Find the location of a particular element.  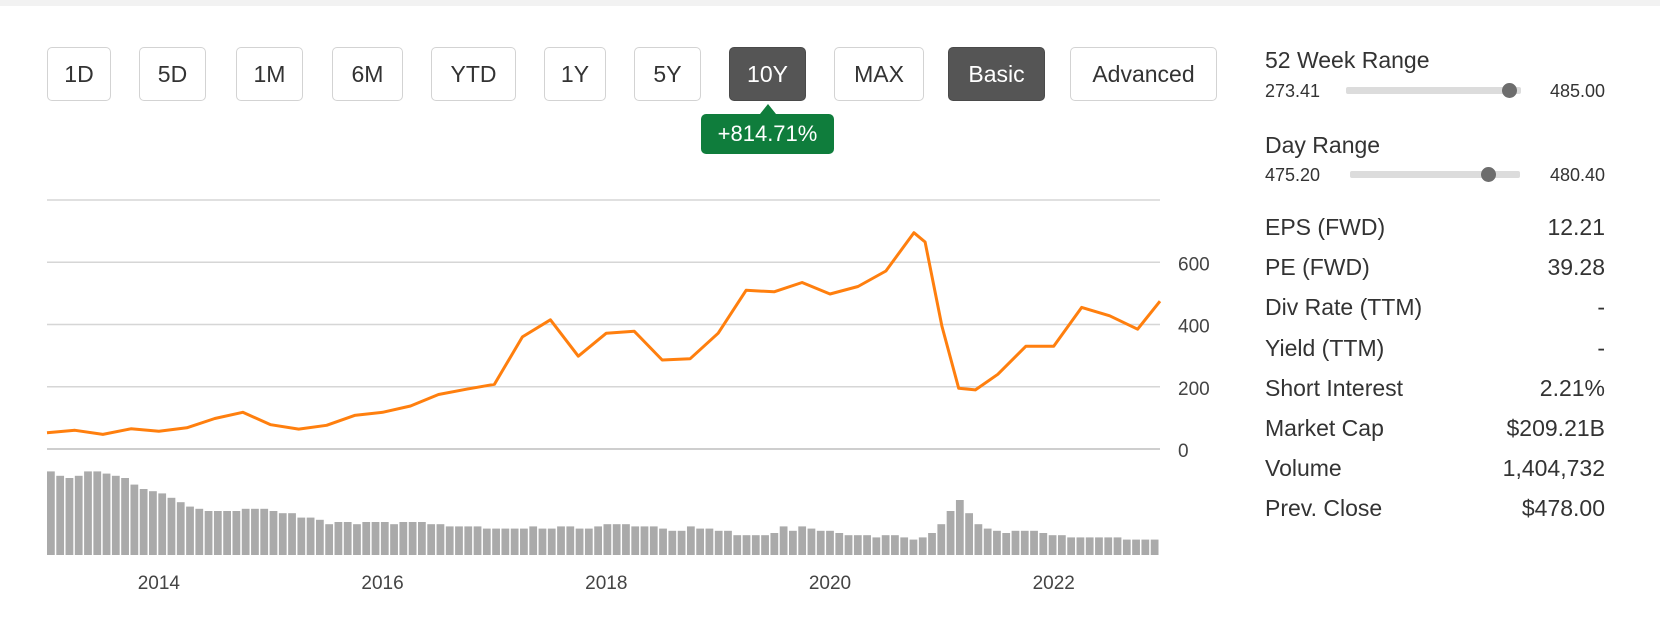

week52-slider-knob is located at coordinates (1509, 90).